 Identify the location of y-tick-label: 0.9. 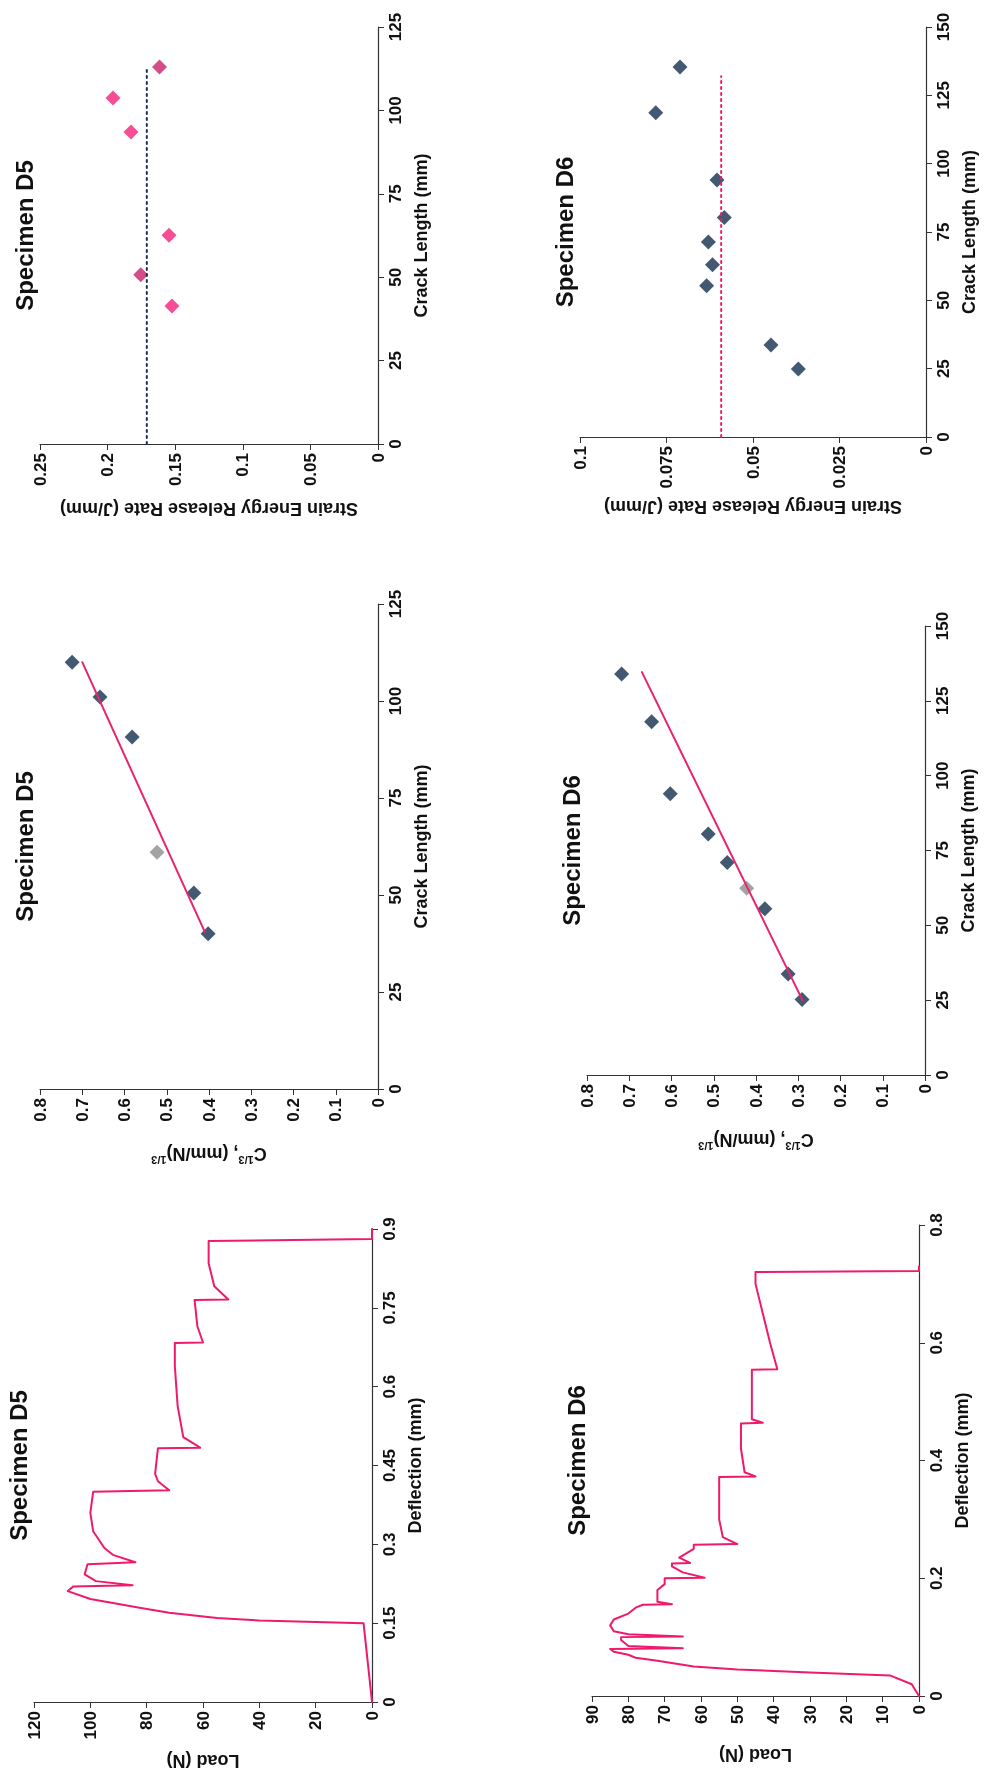
(389, 1229).